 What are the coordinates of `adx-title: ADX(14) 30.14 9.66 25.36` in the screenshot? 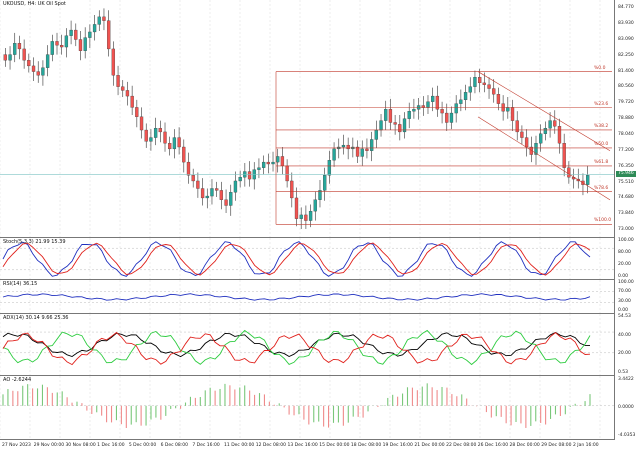 It's located at (36, 318).